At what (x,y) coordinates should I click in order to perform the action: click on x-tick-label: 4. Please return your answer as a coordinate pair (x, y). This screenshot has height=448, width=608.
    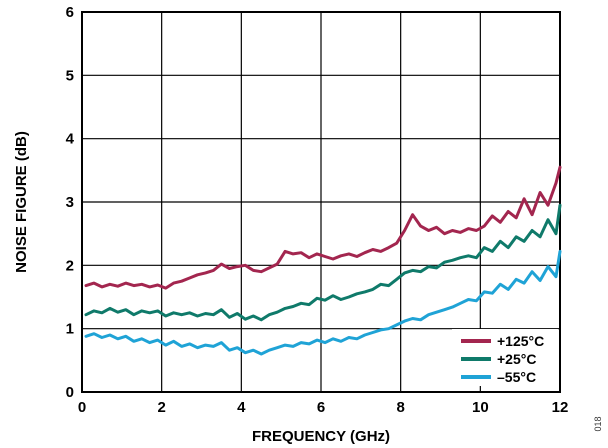
    Looking at the image, I should click on (241, 407).